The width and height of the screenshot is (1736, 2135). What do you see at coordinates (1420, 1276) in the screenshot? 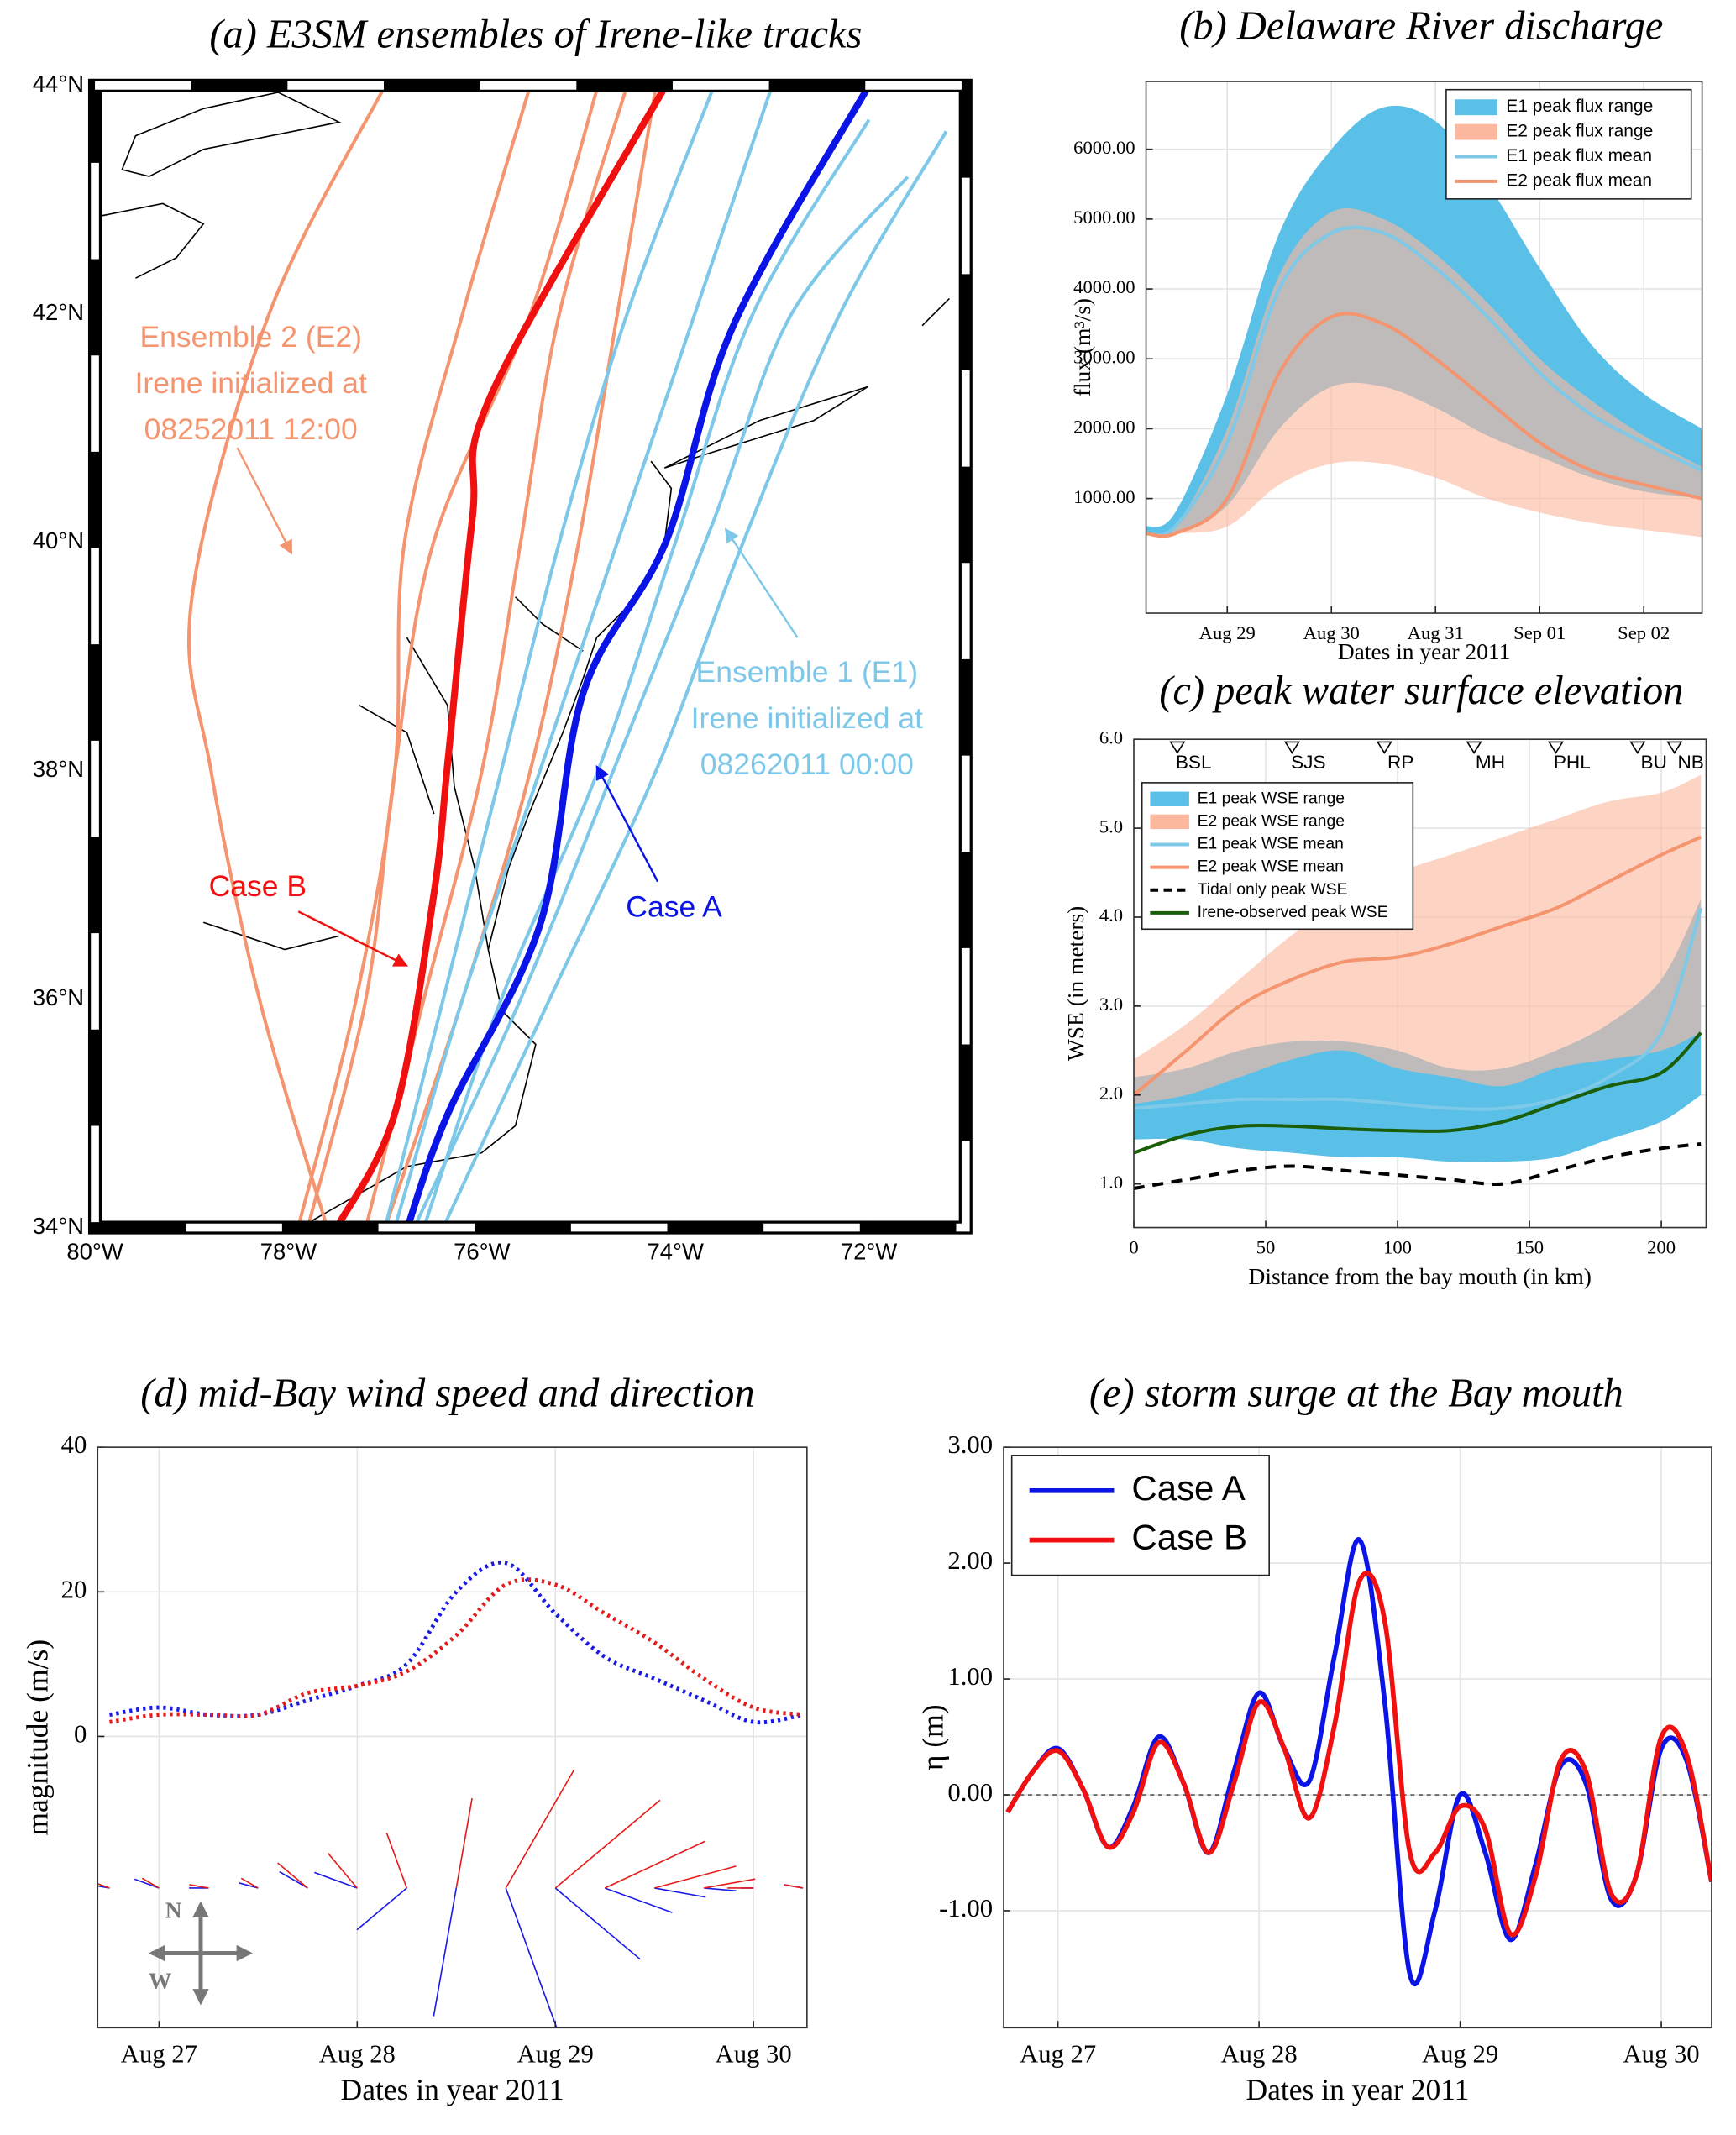
I see `x-axis-label: Distance from the bay mouth (in km)` at bounding box center [1420, 1276].